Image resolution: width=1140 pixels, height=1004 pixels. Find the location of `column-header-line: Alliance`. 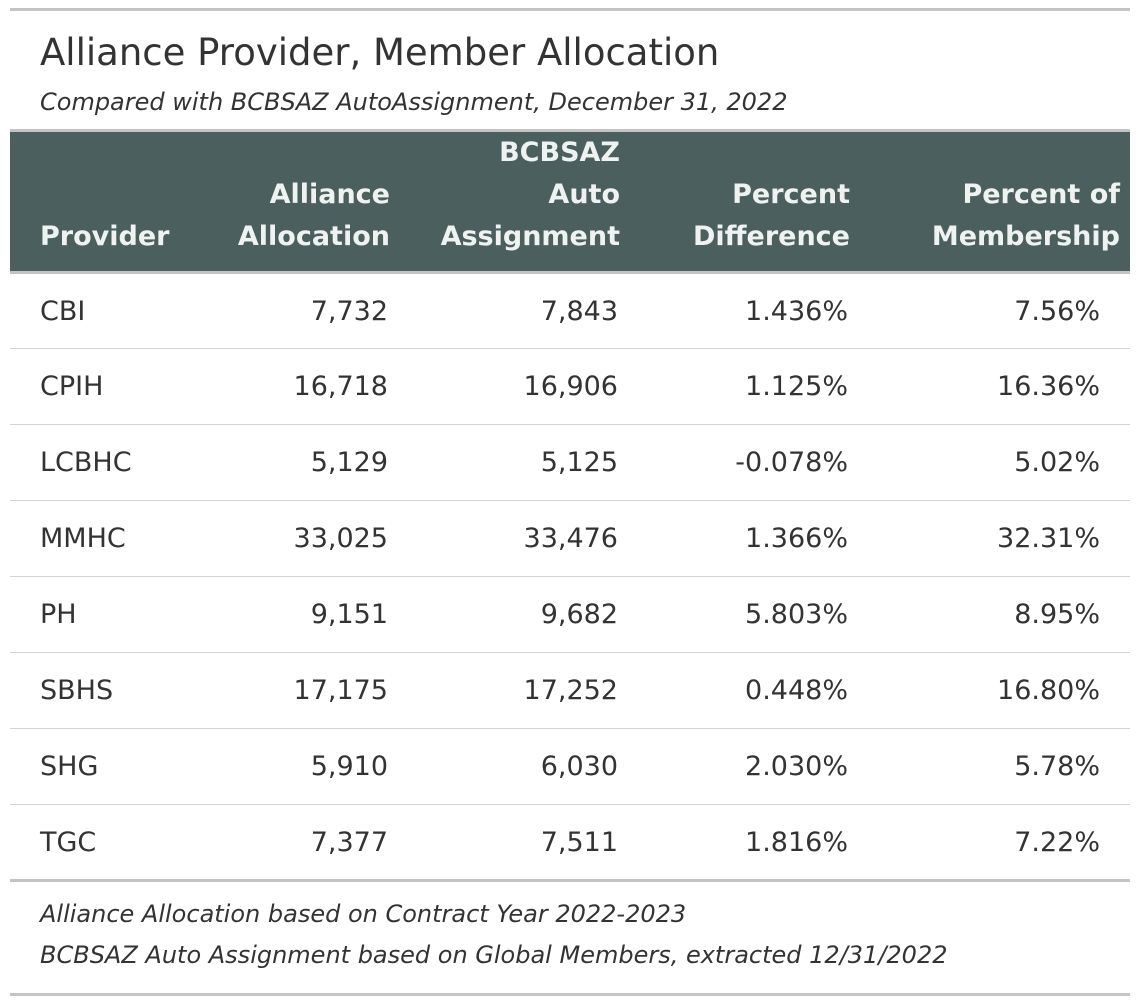

column-header-line: Alliance is located at coordinates (329, 194).